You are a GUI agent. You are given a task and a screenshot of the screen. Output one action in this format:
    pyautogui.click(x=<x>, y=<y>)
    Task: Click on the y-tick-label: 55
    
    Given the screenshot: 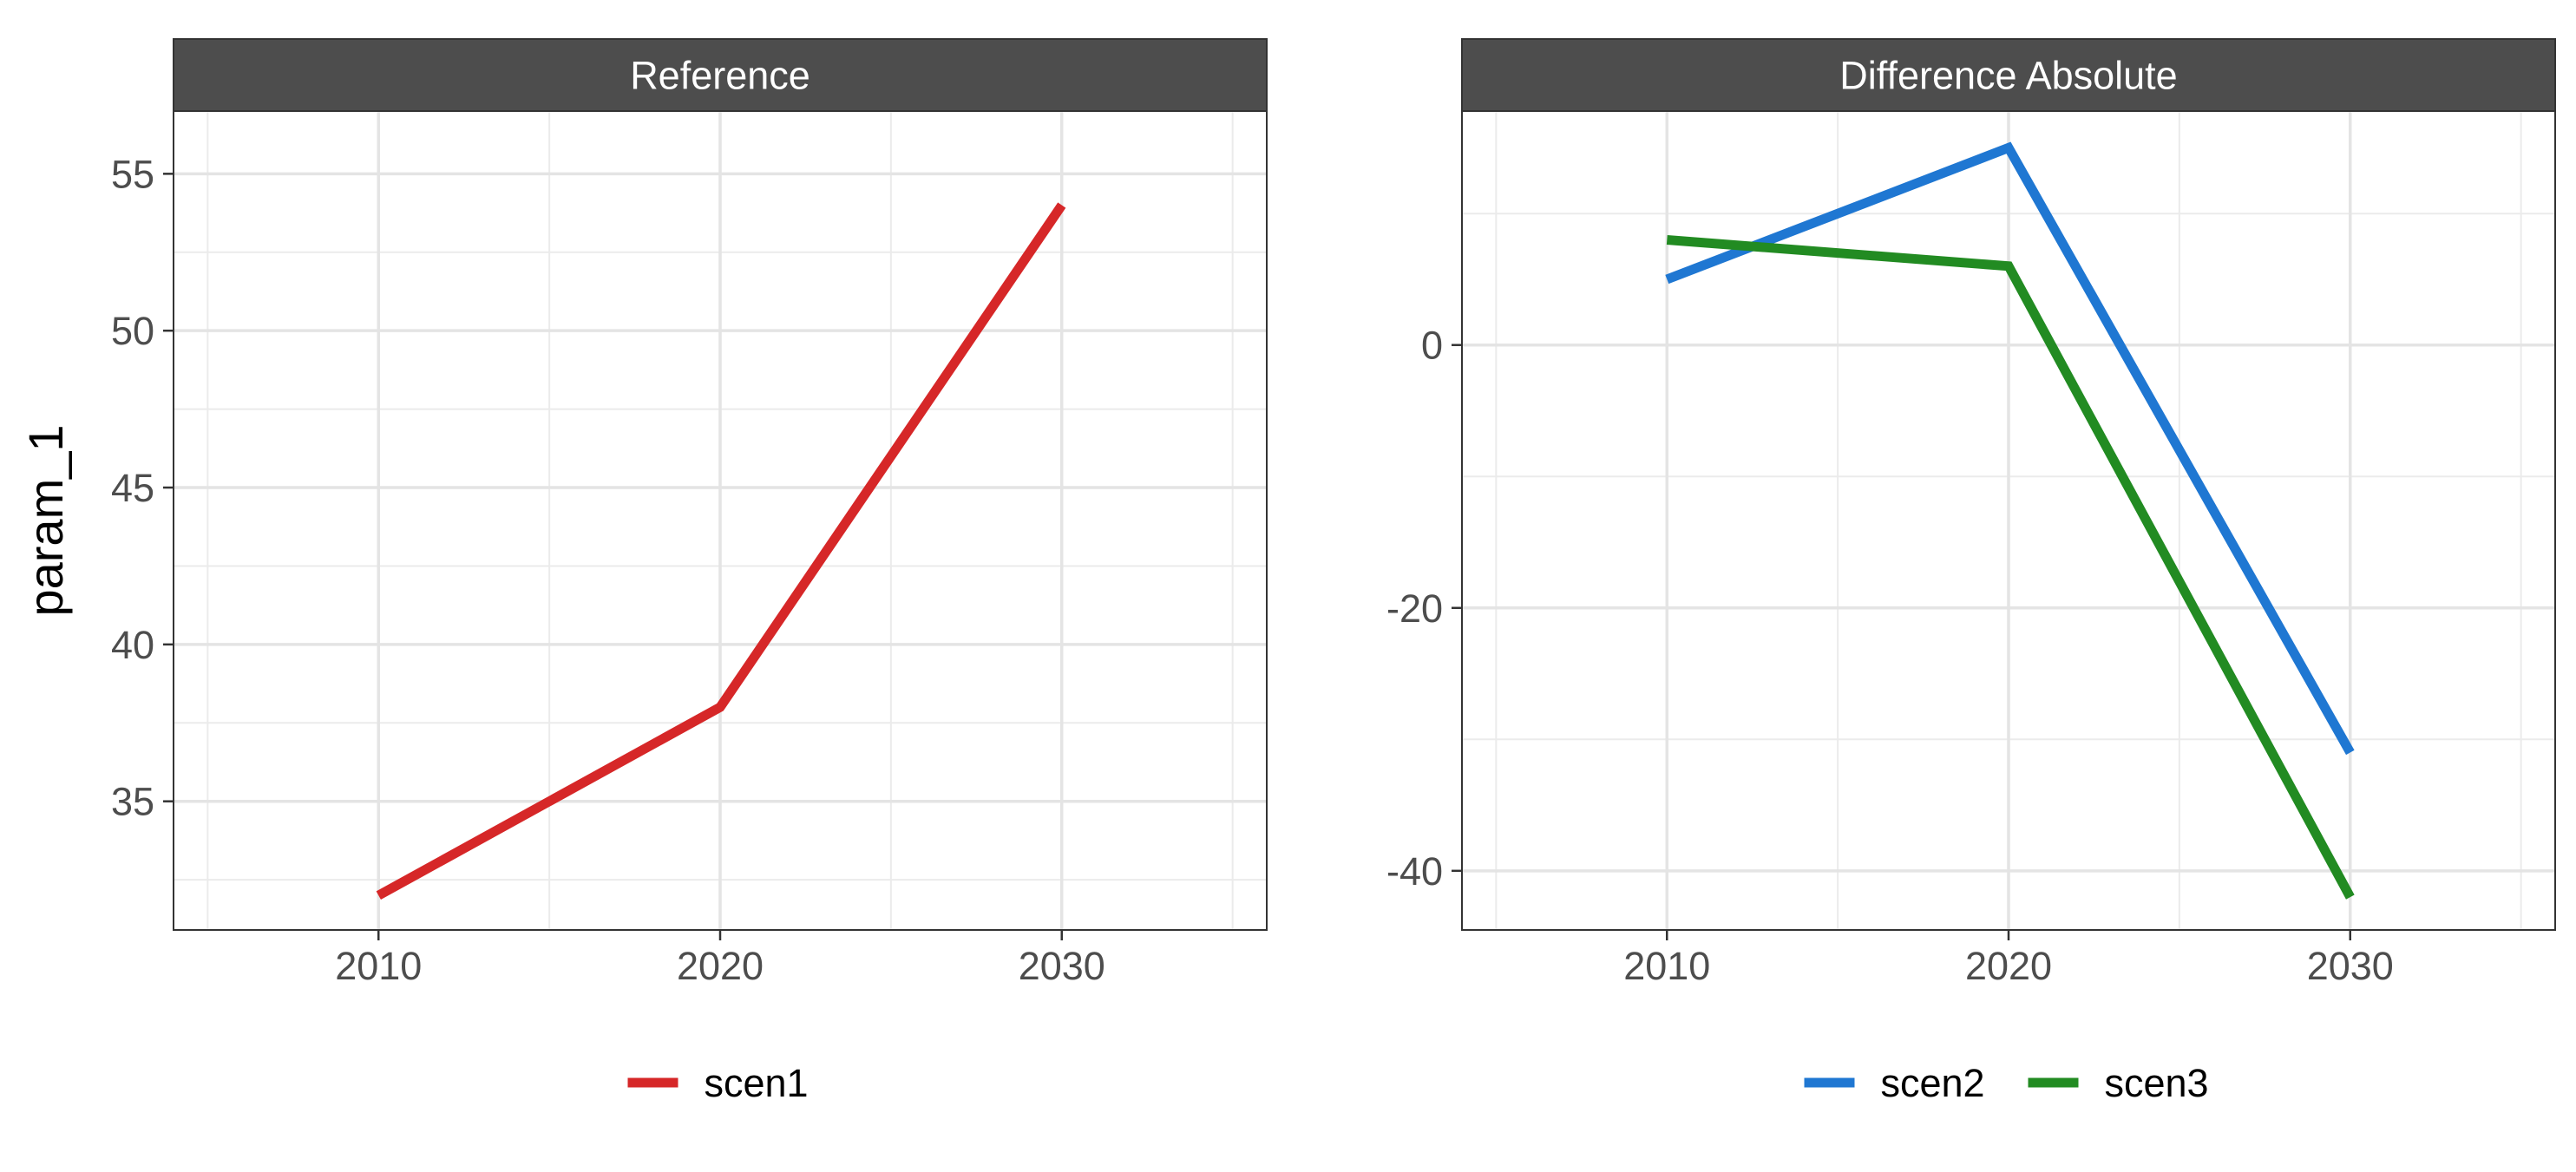 What is the action you would take?
    pyautogui.click(x=132, y=174)
    